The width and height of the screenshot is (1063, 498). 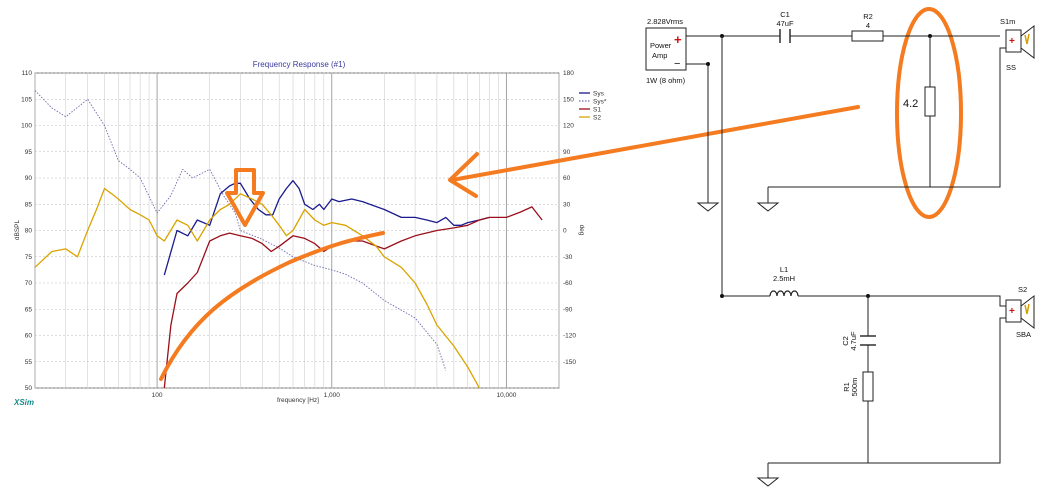 I want to click on legend-label: Sys, so click(x=599, y=94).